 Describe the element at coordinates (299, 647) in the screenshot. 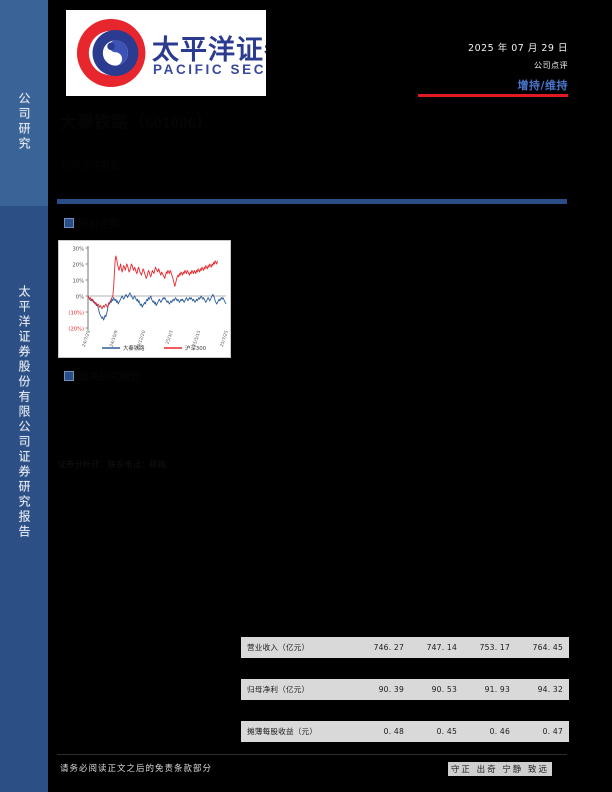

I see `table-row-label: 营业收入（亿元）` at that location.